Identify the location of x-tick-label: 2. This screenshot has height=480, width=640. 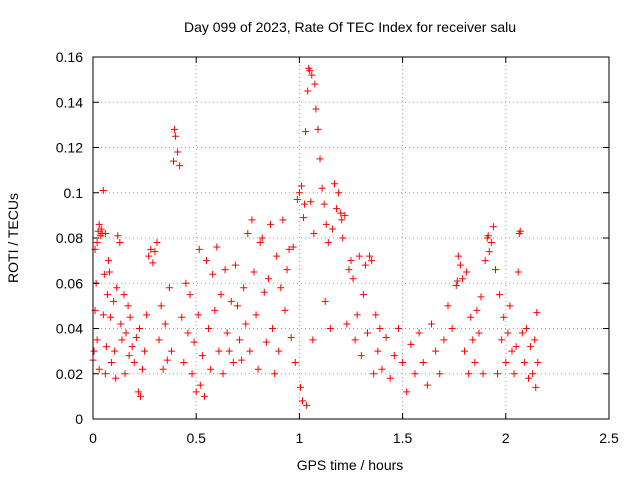
(506, 438).